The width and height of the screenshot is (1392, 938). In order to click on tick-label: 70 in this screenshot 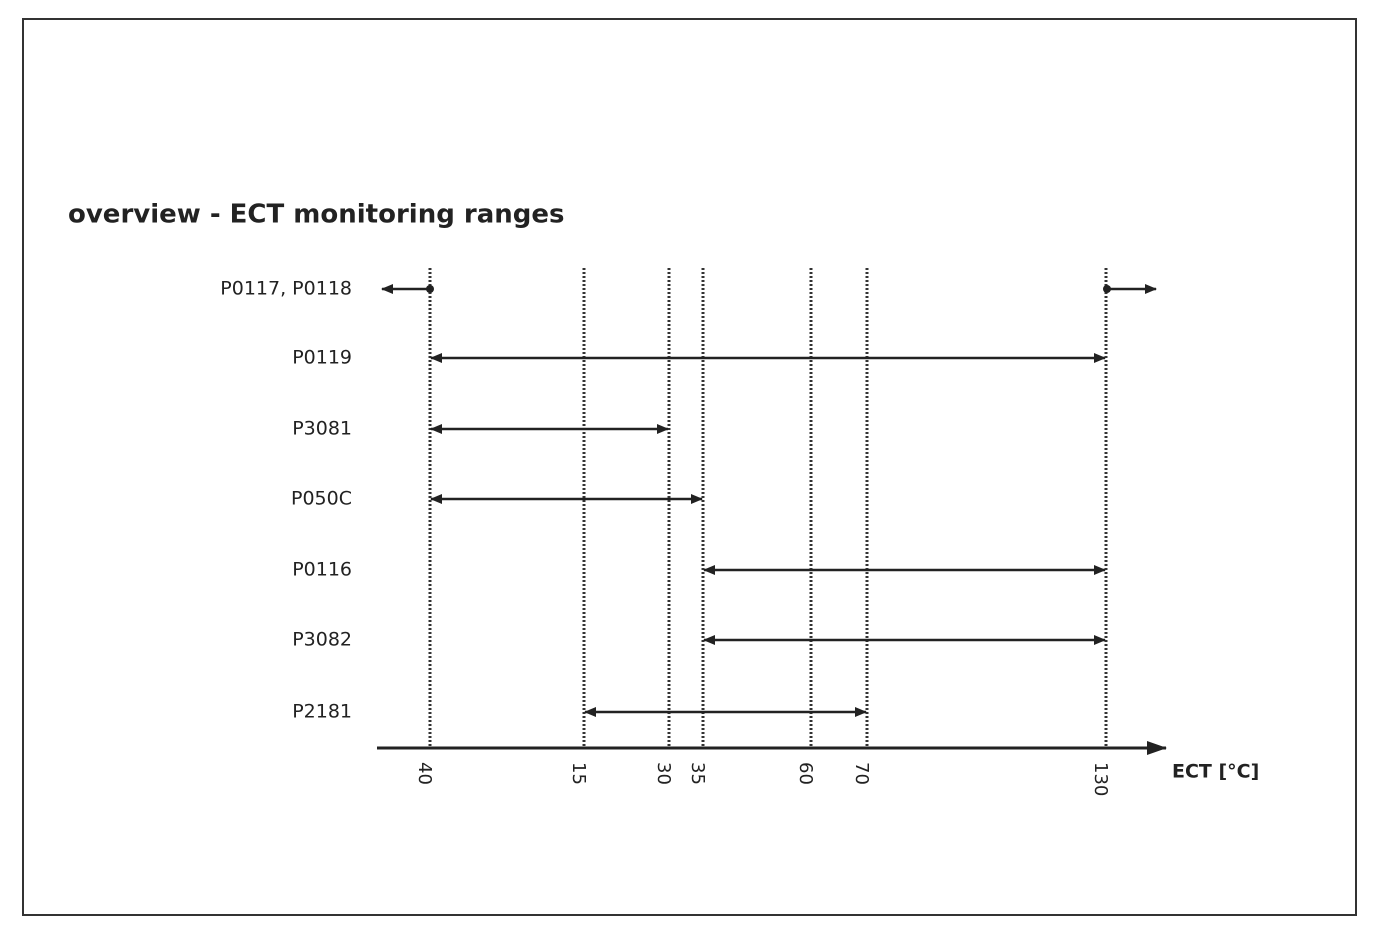, I will do `click(861, 773)`.